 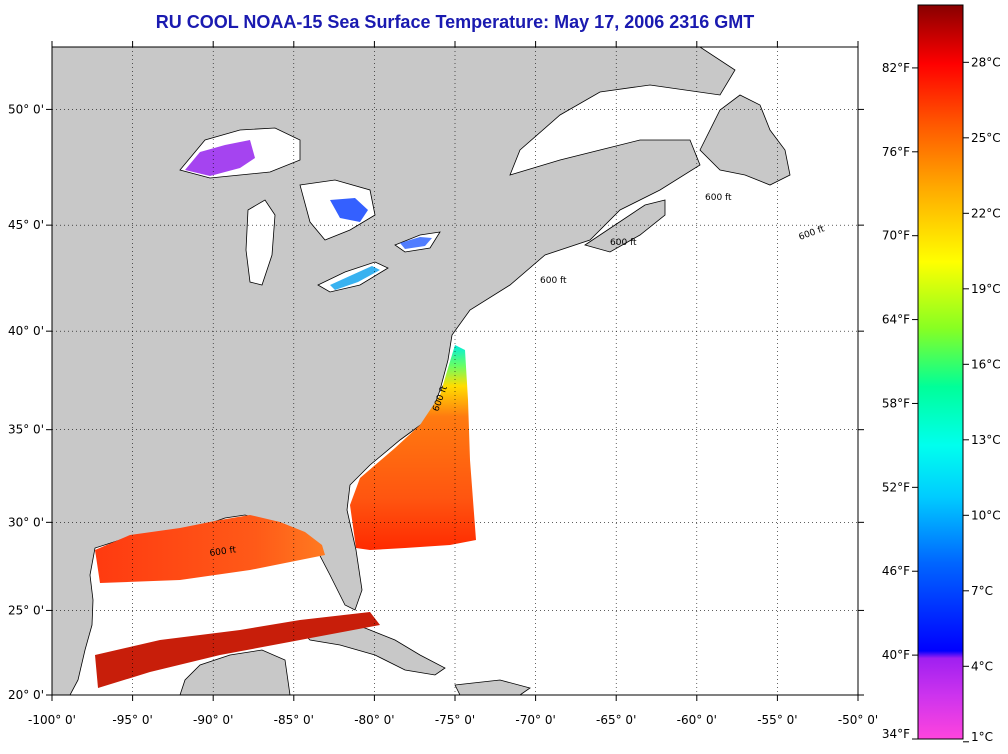 I want to click on colorbar-f-label: 76°F, so click(x=896, y=152).